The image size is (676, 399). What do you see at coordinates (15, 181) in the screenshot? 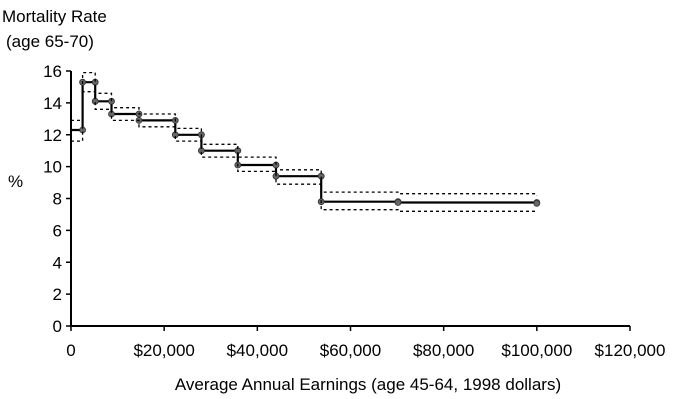
I see `y-axis-label: %` at bounding box center [15, 181].